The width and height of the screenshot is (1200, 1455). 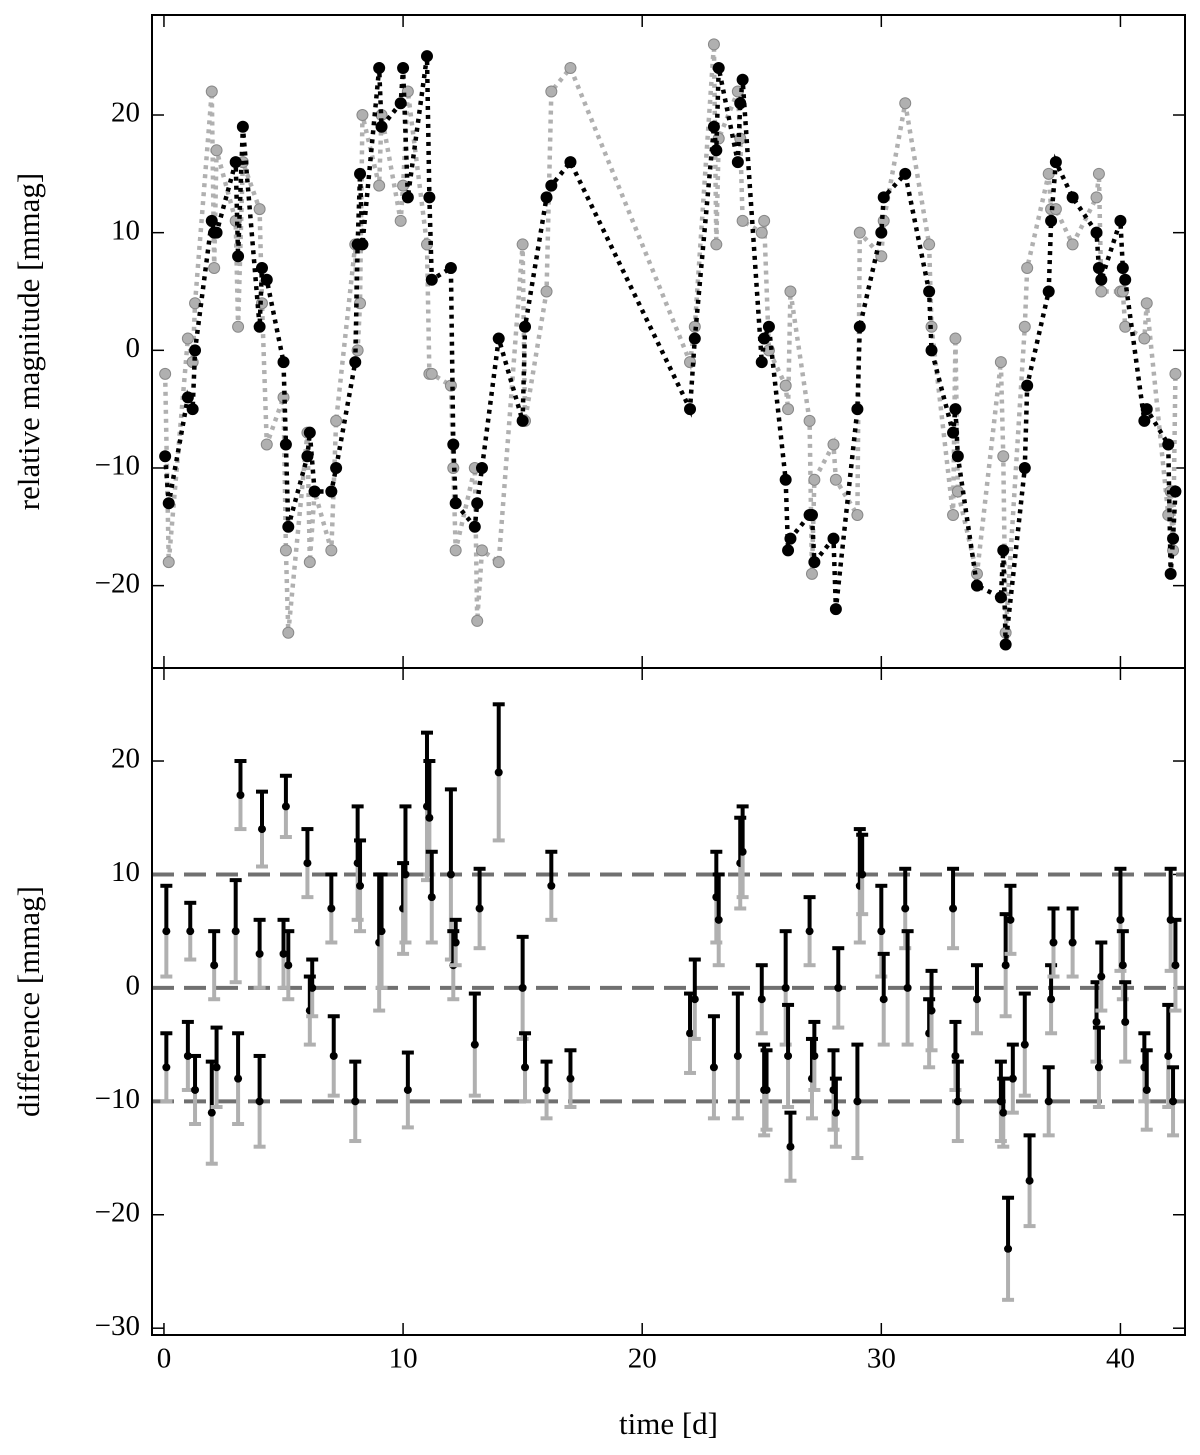 What do you see at coordinates (117, 1099) in the screenshot?
I see `y-tick-label: −10` at bounding box center [117, 1099].